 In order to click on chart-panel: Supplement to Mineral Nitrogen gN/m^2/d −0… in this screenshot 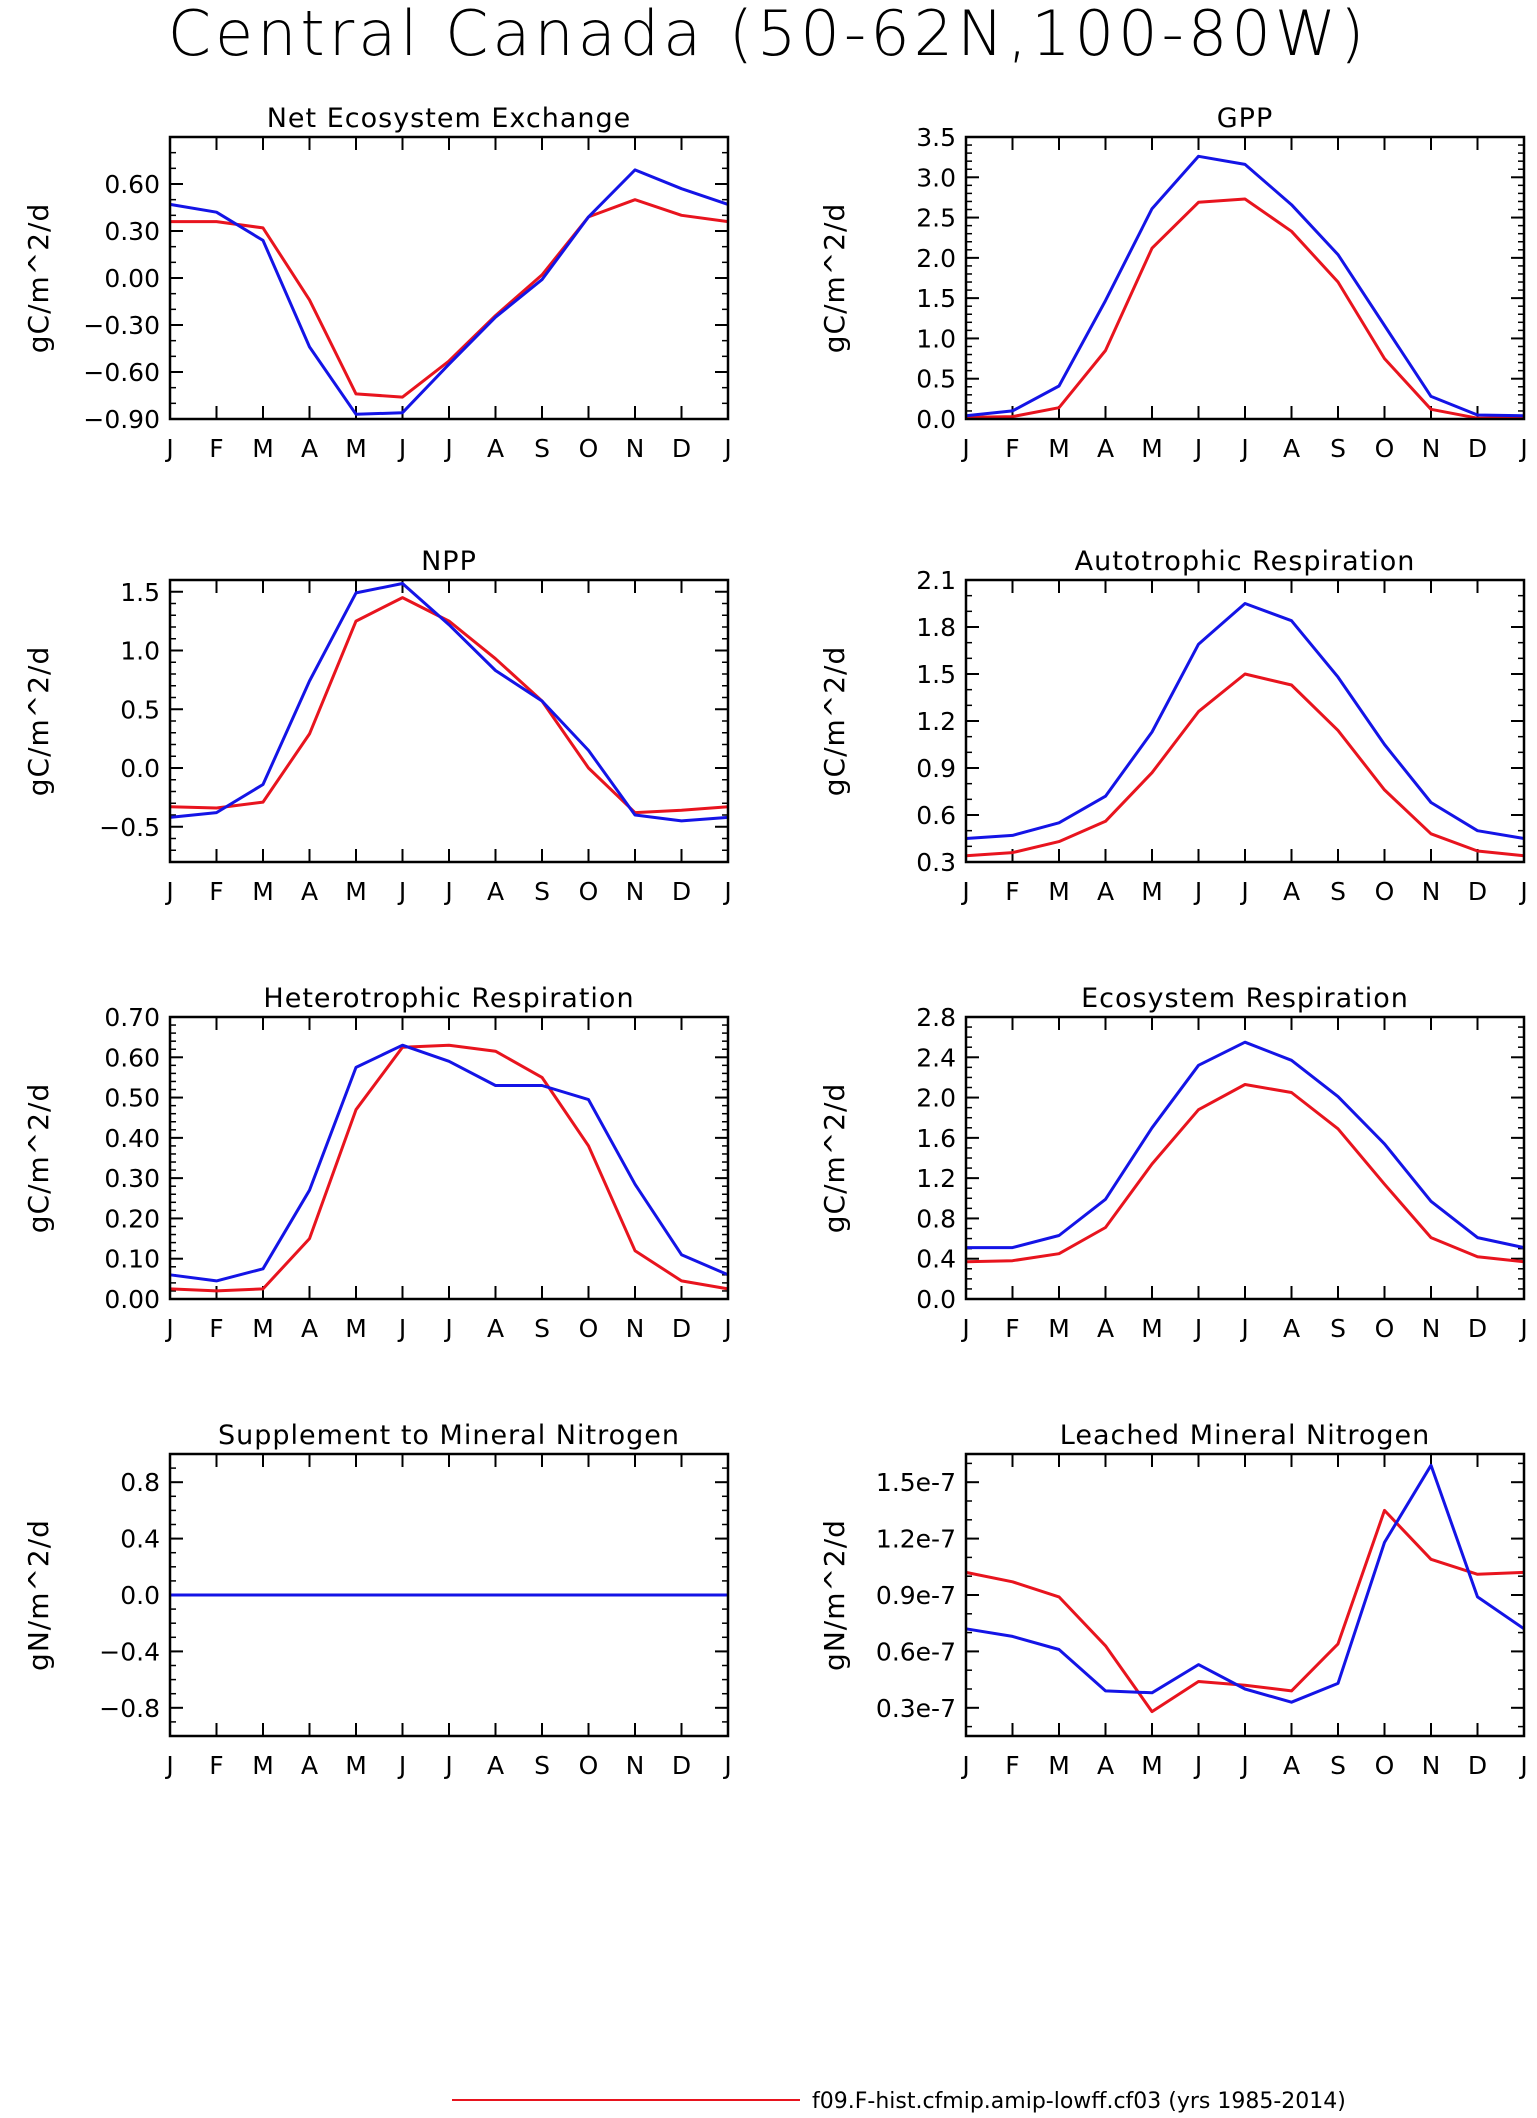, I will do `click(377, 1600)`.